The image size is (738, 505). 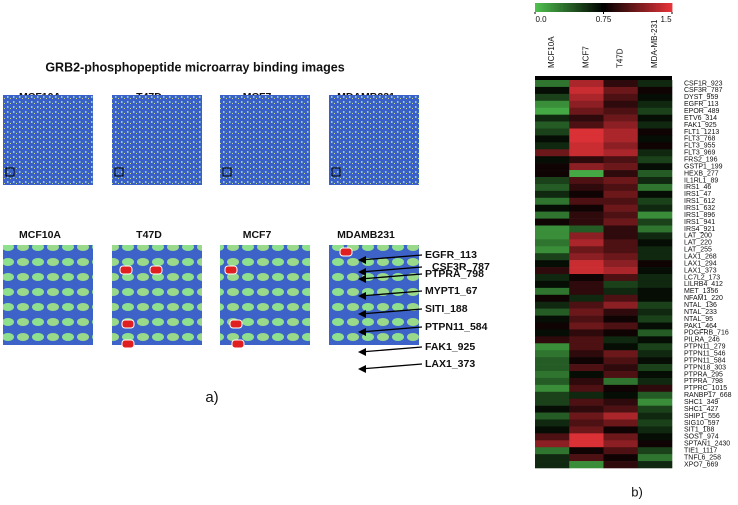 I want to click on row-label: XPO7_669, so click(x=701, y=464).